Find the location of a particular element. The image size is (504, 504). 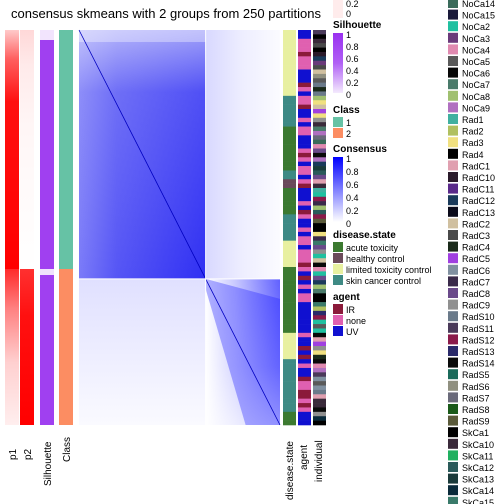

class-annotation-column is located at coordinates (66, 227).